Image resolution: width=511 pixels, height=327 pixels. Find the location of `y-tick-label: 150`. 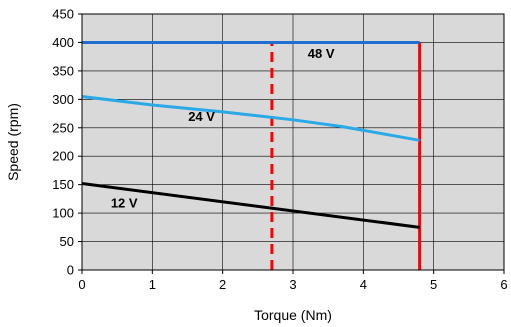

y-tick-label: 150 is located at coordinates (63, 184).